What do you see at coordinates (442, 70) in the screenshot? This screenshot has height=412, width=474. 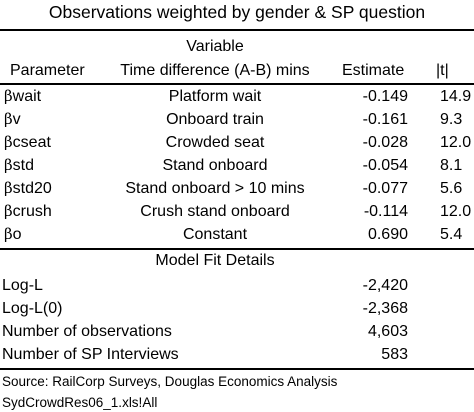 I see `column-header-t: |t|` at bounding box center [442, 70].